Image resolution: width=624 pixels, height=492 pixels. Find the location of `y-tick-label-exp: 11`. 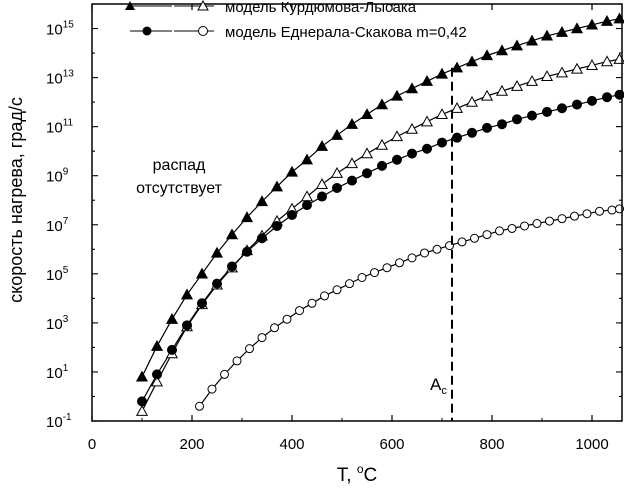

y-tick-label-exp: 11 is located at coordinates (68, 123).